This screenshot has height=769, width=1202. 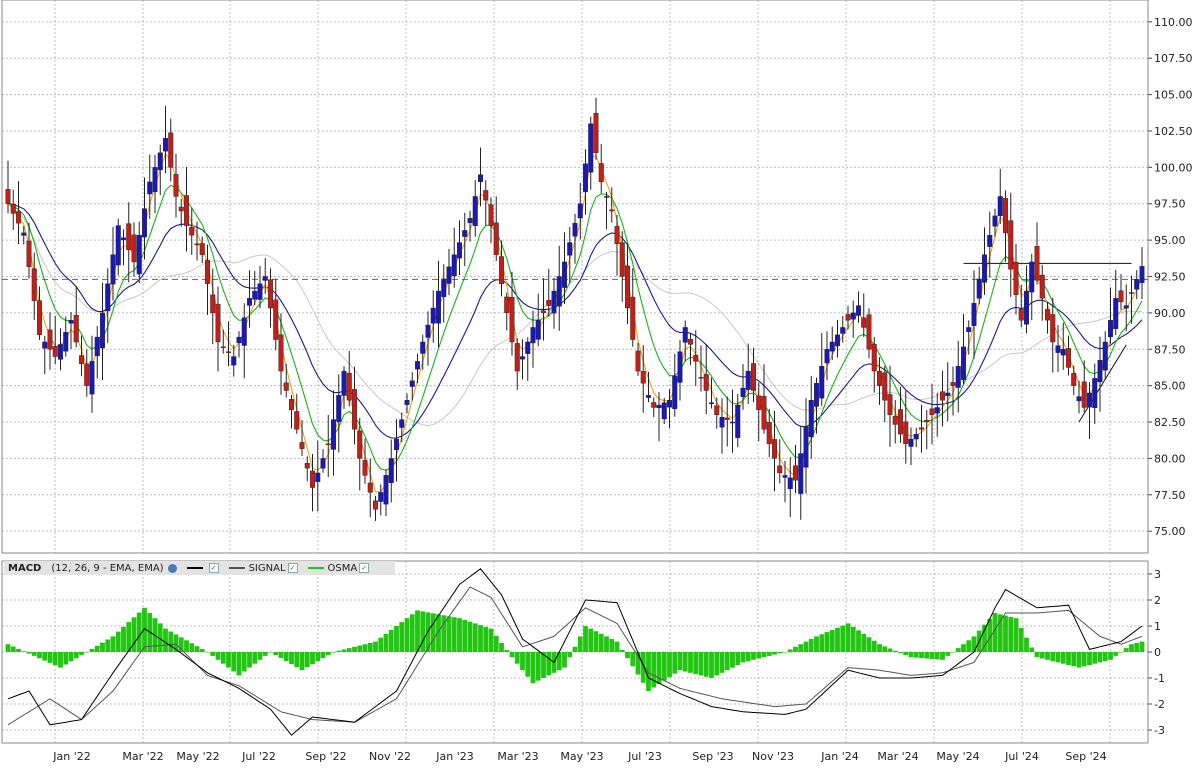 What do you see at coordinates (25, 568) in the screenshot?
I see `macd-legend-name: MACD` at bounding box center [25, 568].